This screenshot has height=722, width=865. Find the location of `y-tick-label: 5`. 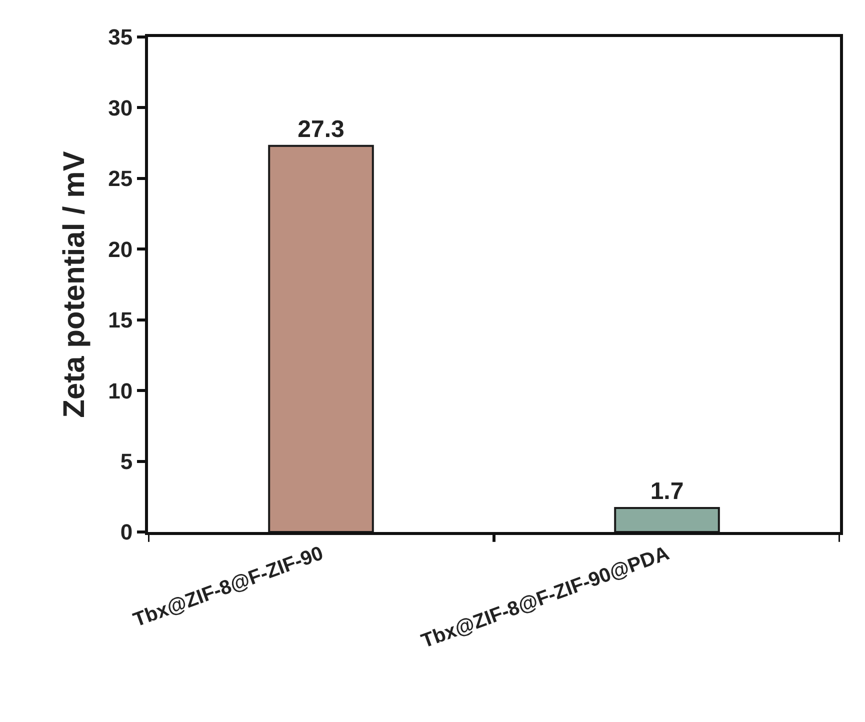

y-tick-label: 5 is located at coordinates (126, 461).